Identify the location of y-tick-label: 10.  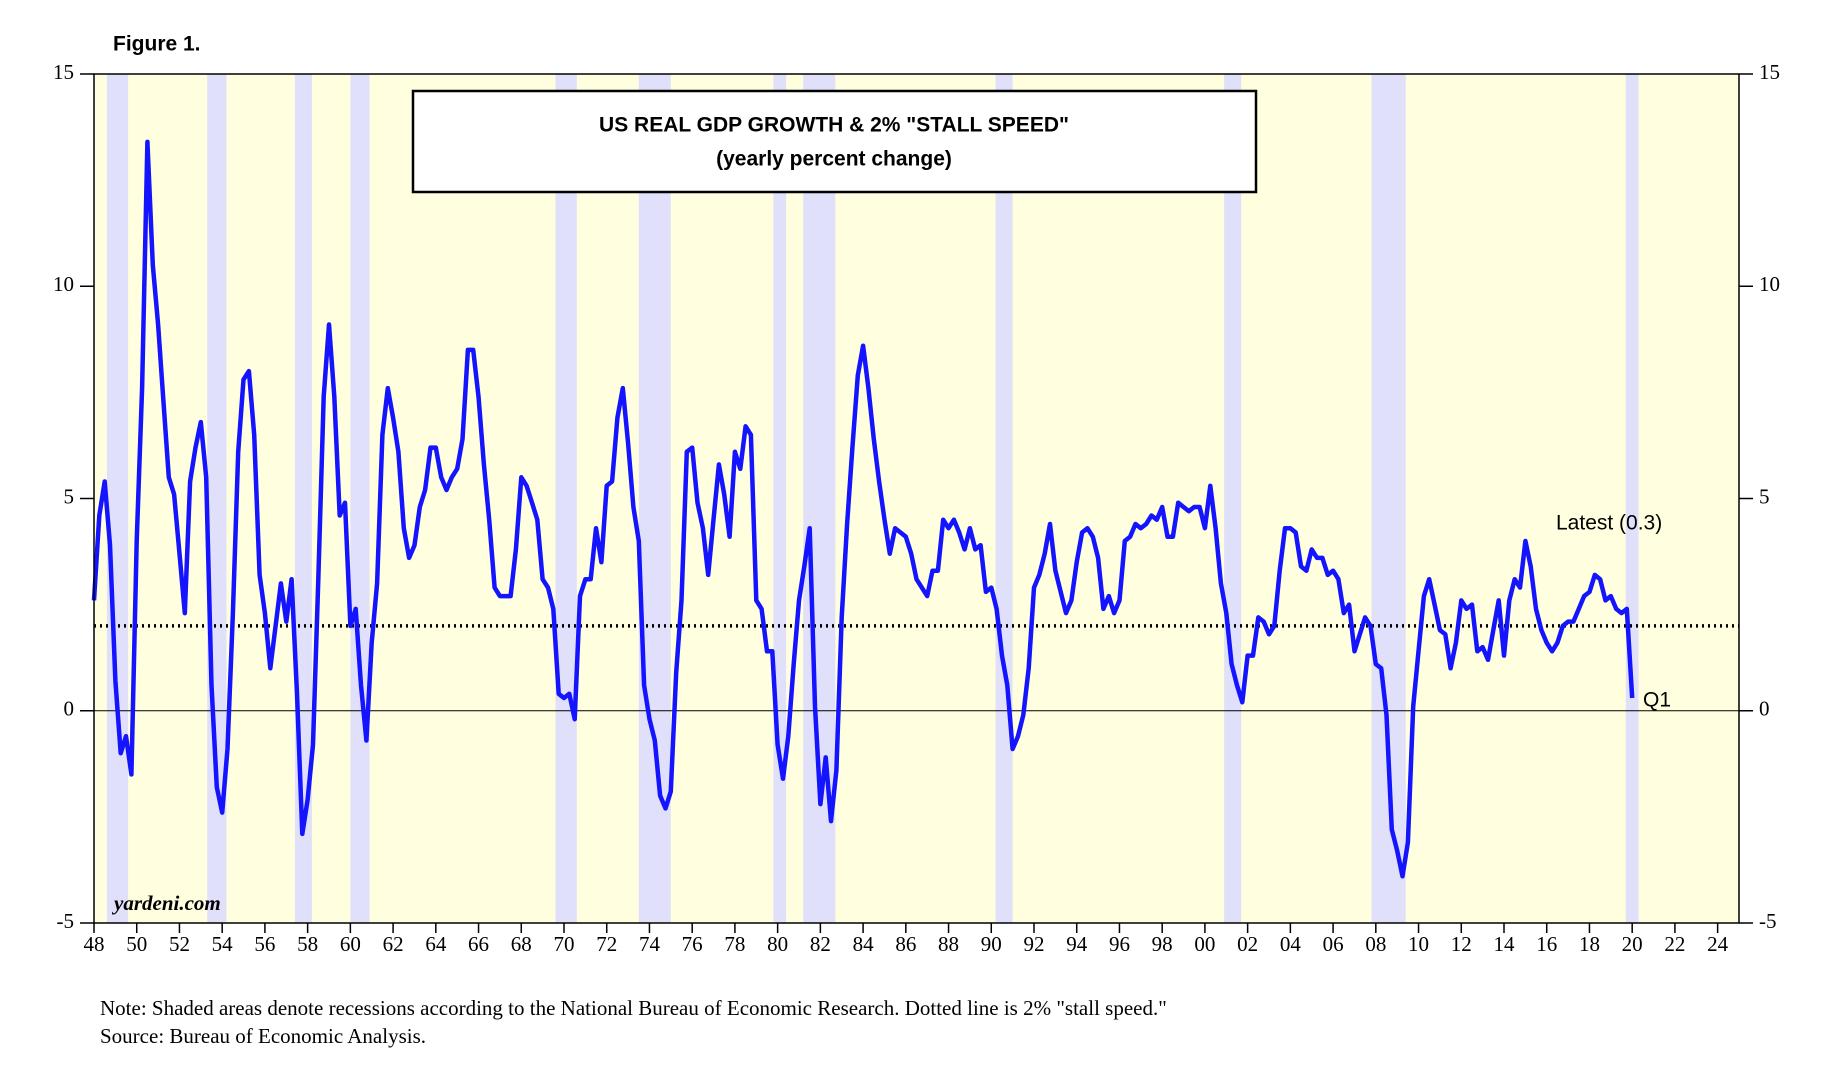
(63, 284).